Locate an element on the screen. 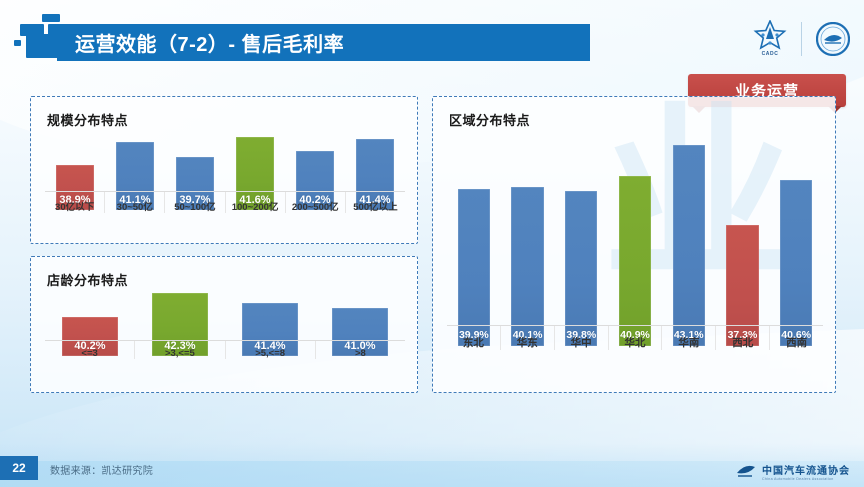 The image size is (864, 487). bar: 41.1% is located at coordinates (135, 176).